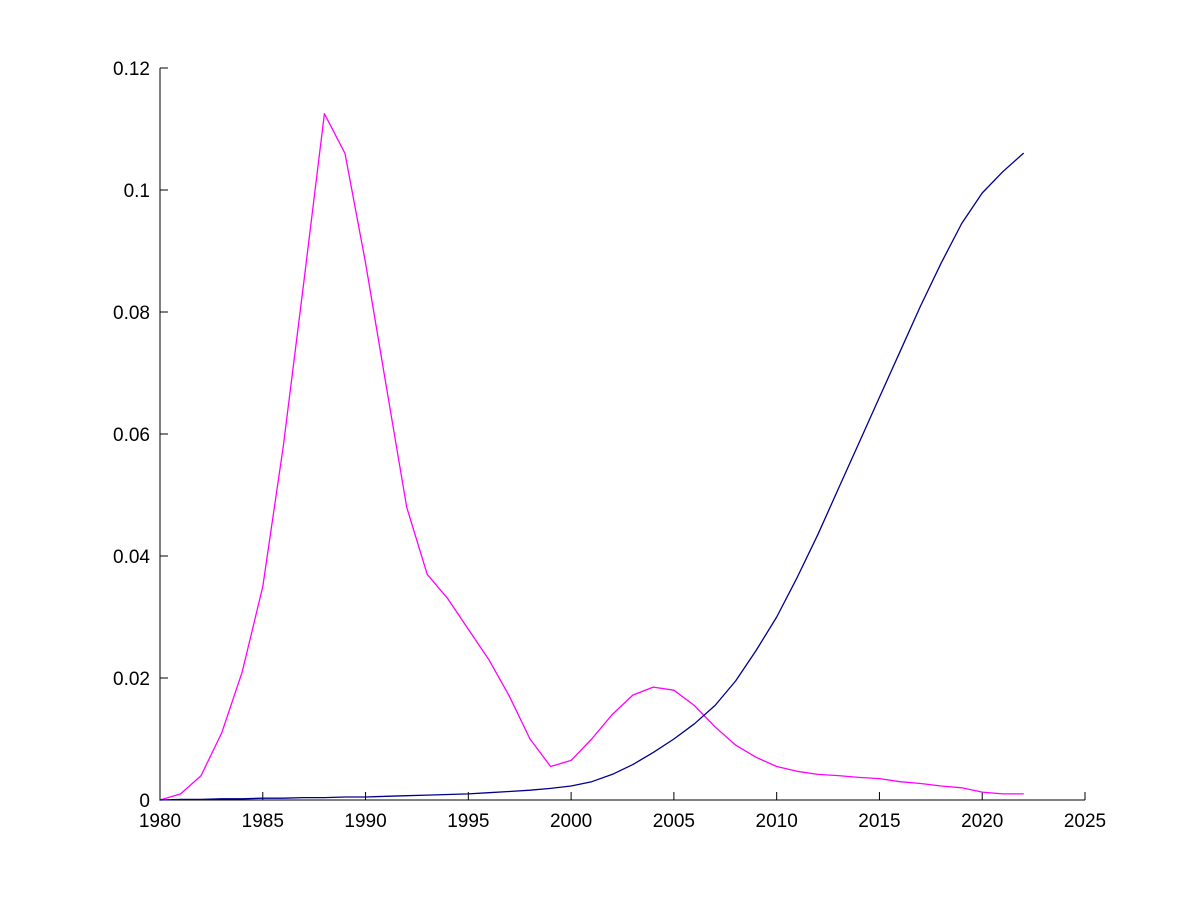  What do you see at coordinates (263, 821) in the screenshot?
I see `x-tick-label: 1985` at bounding box center [263, 821].